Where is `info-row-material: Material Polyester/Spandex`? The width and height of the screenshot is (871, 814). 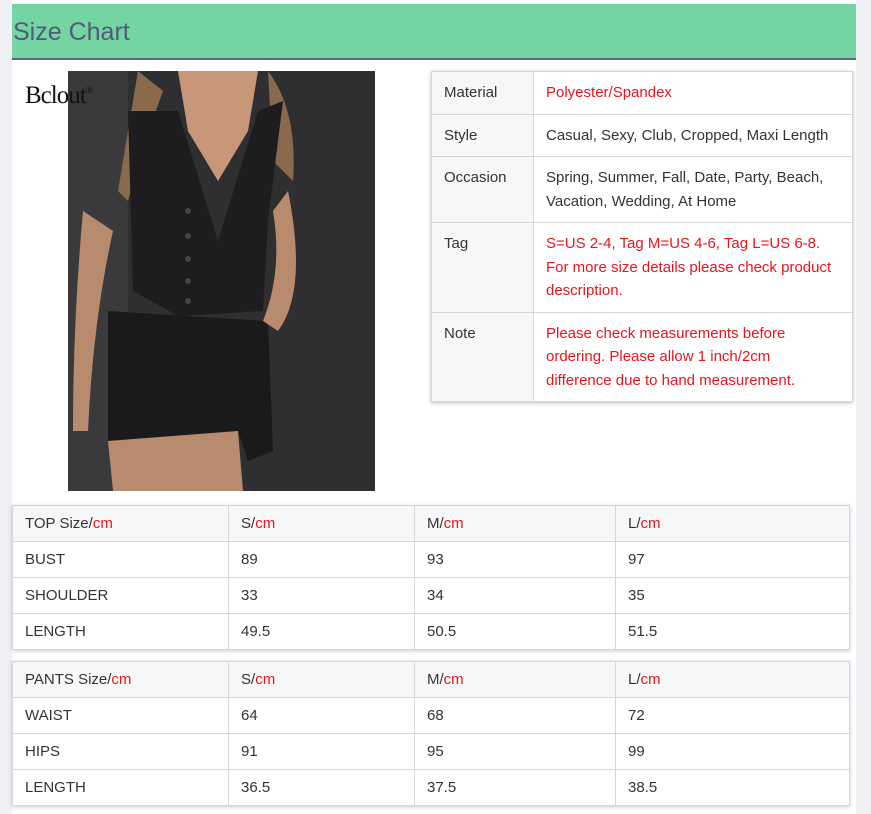 info-row-material: Material Polyester/Spandex is located at coordinates (642, 93).